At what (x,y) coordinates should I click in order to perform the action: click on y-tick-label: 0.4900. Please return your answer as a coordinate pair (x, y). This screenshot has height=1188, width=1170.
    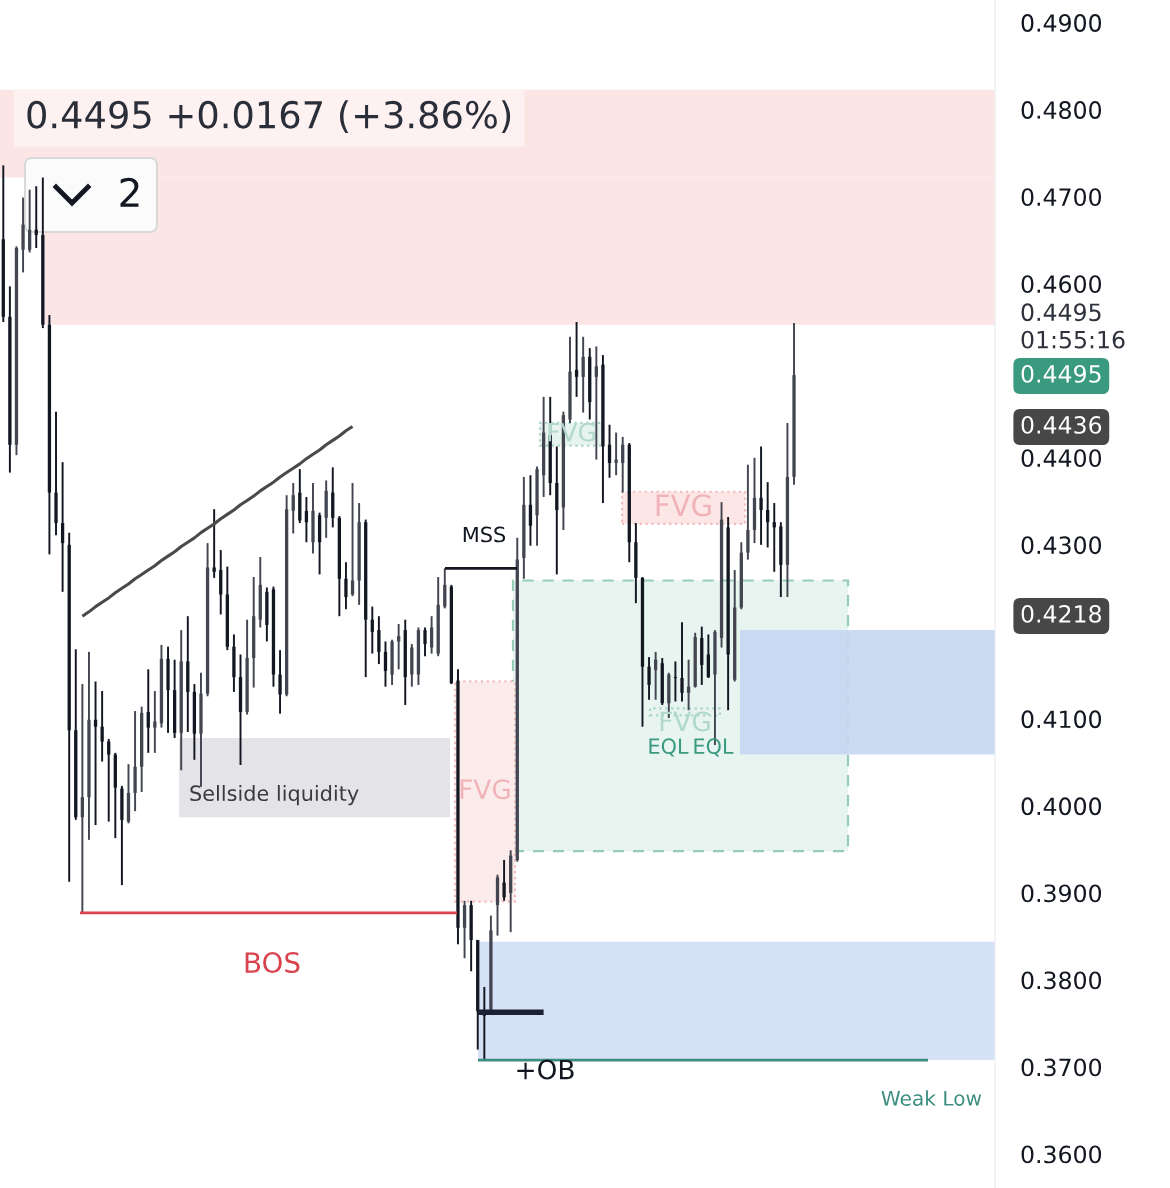
    Looking at the image, I should click on (1061, 23).